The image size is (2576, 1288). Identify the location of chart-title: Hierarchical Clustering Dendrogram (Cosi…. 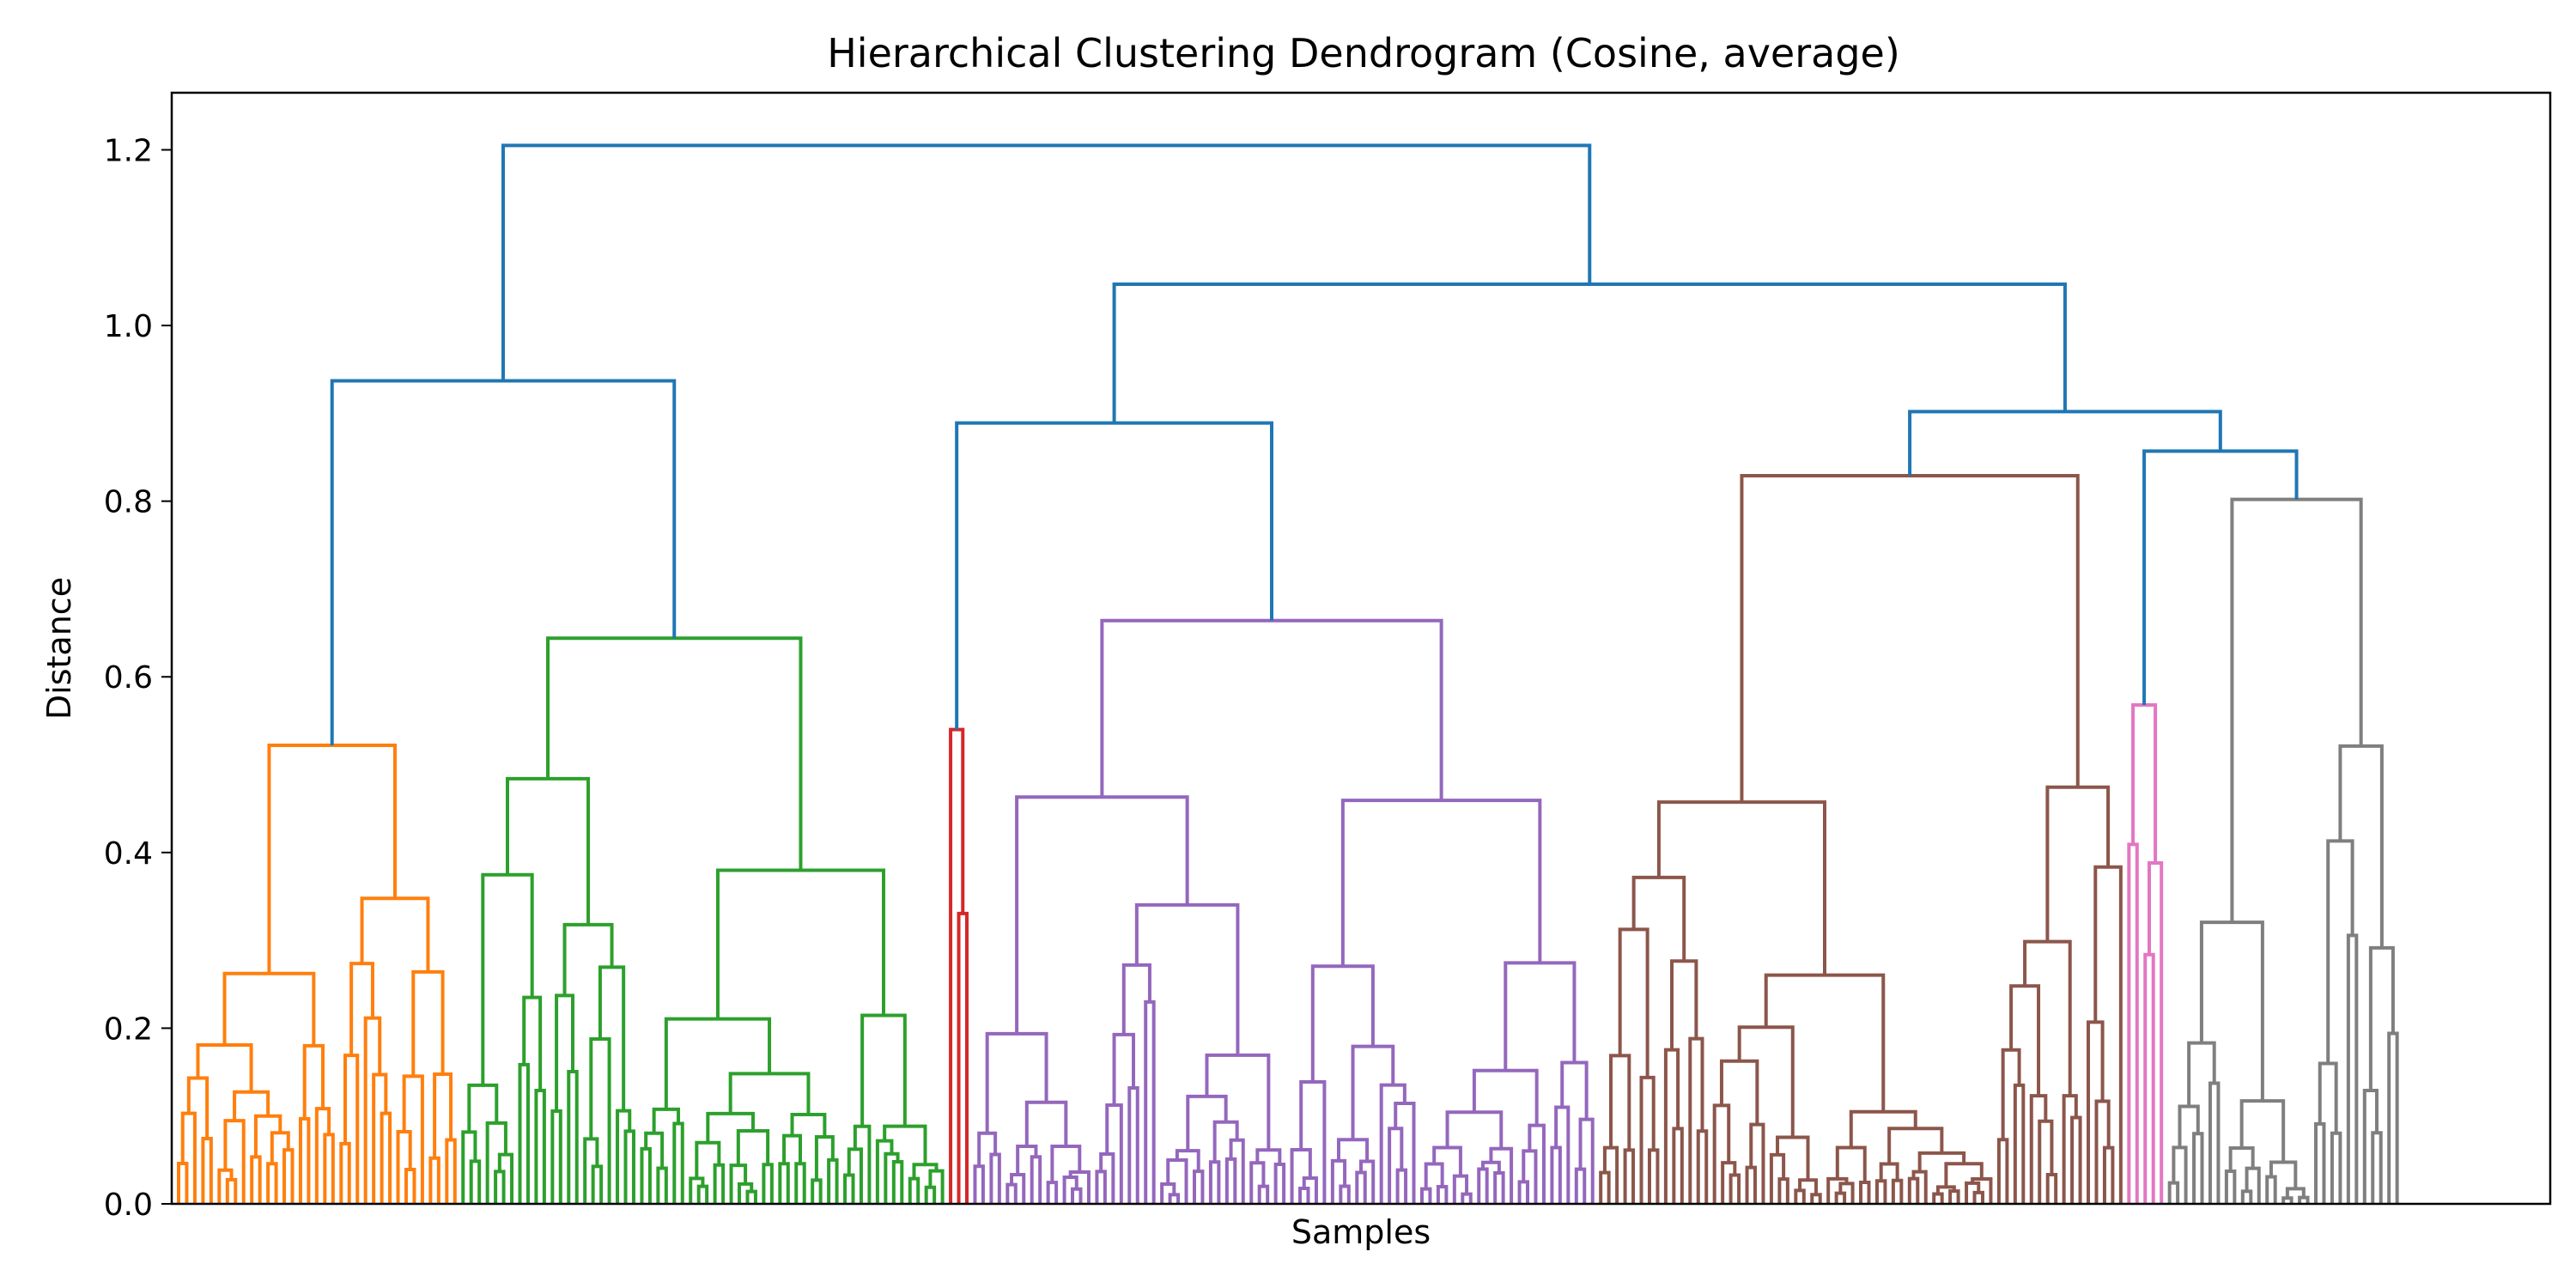
(1363, 53).